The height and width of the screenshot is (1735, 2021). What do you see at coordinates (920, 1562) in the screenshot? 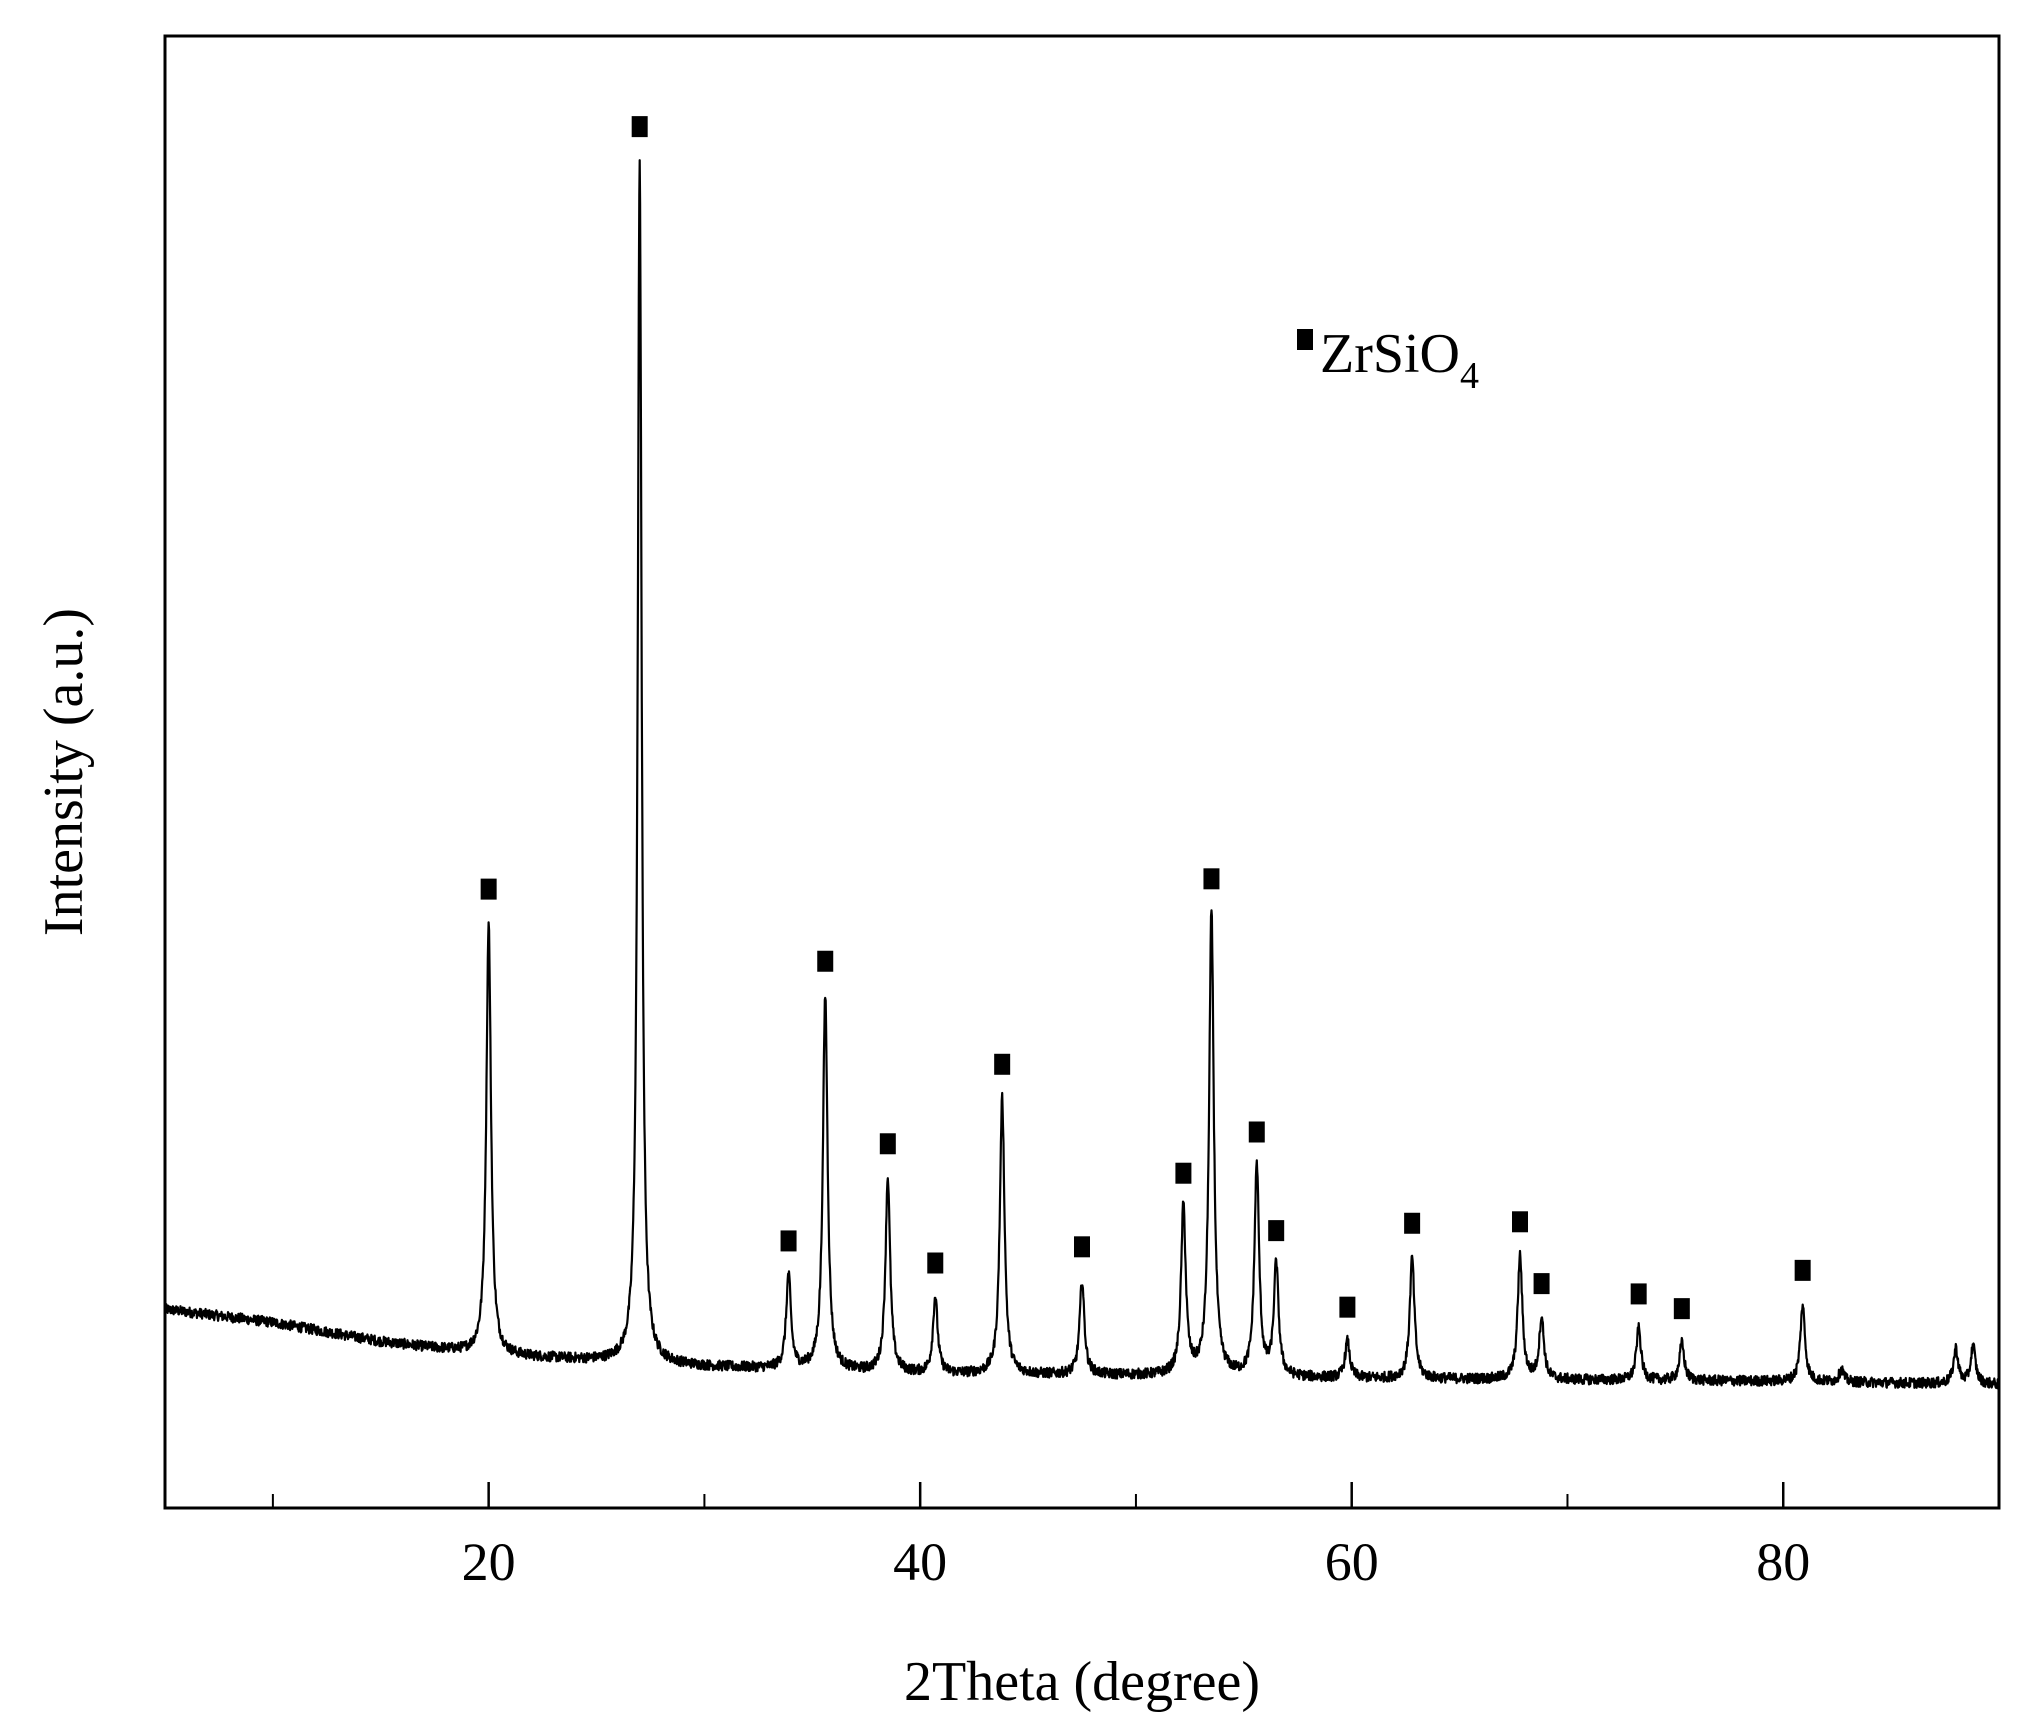
I see `x-tick-label: 40` at bounding box center [920, 1562].